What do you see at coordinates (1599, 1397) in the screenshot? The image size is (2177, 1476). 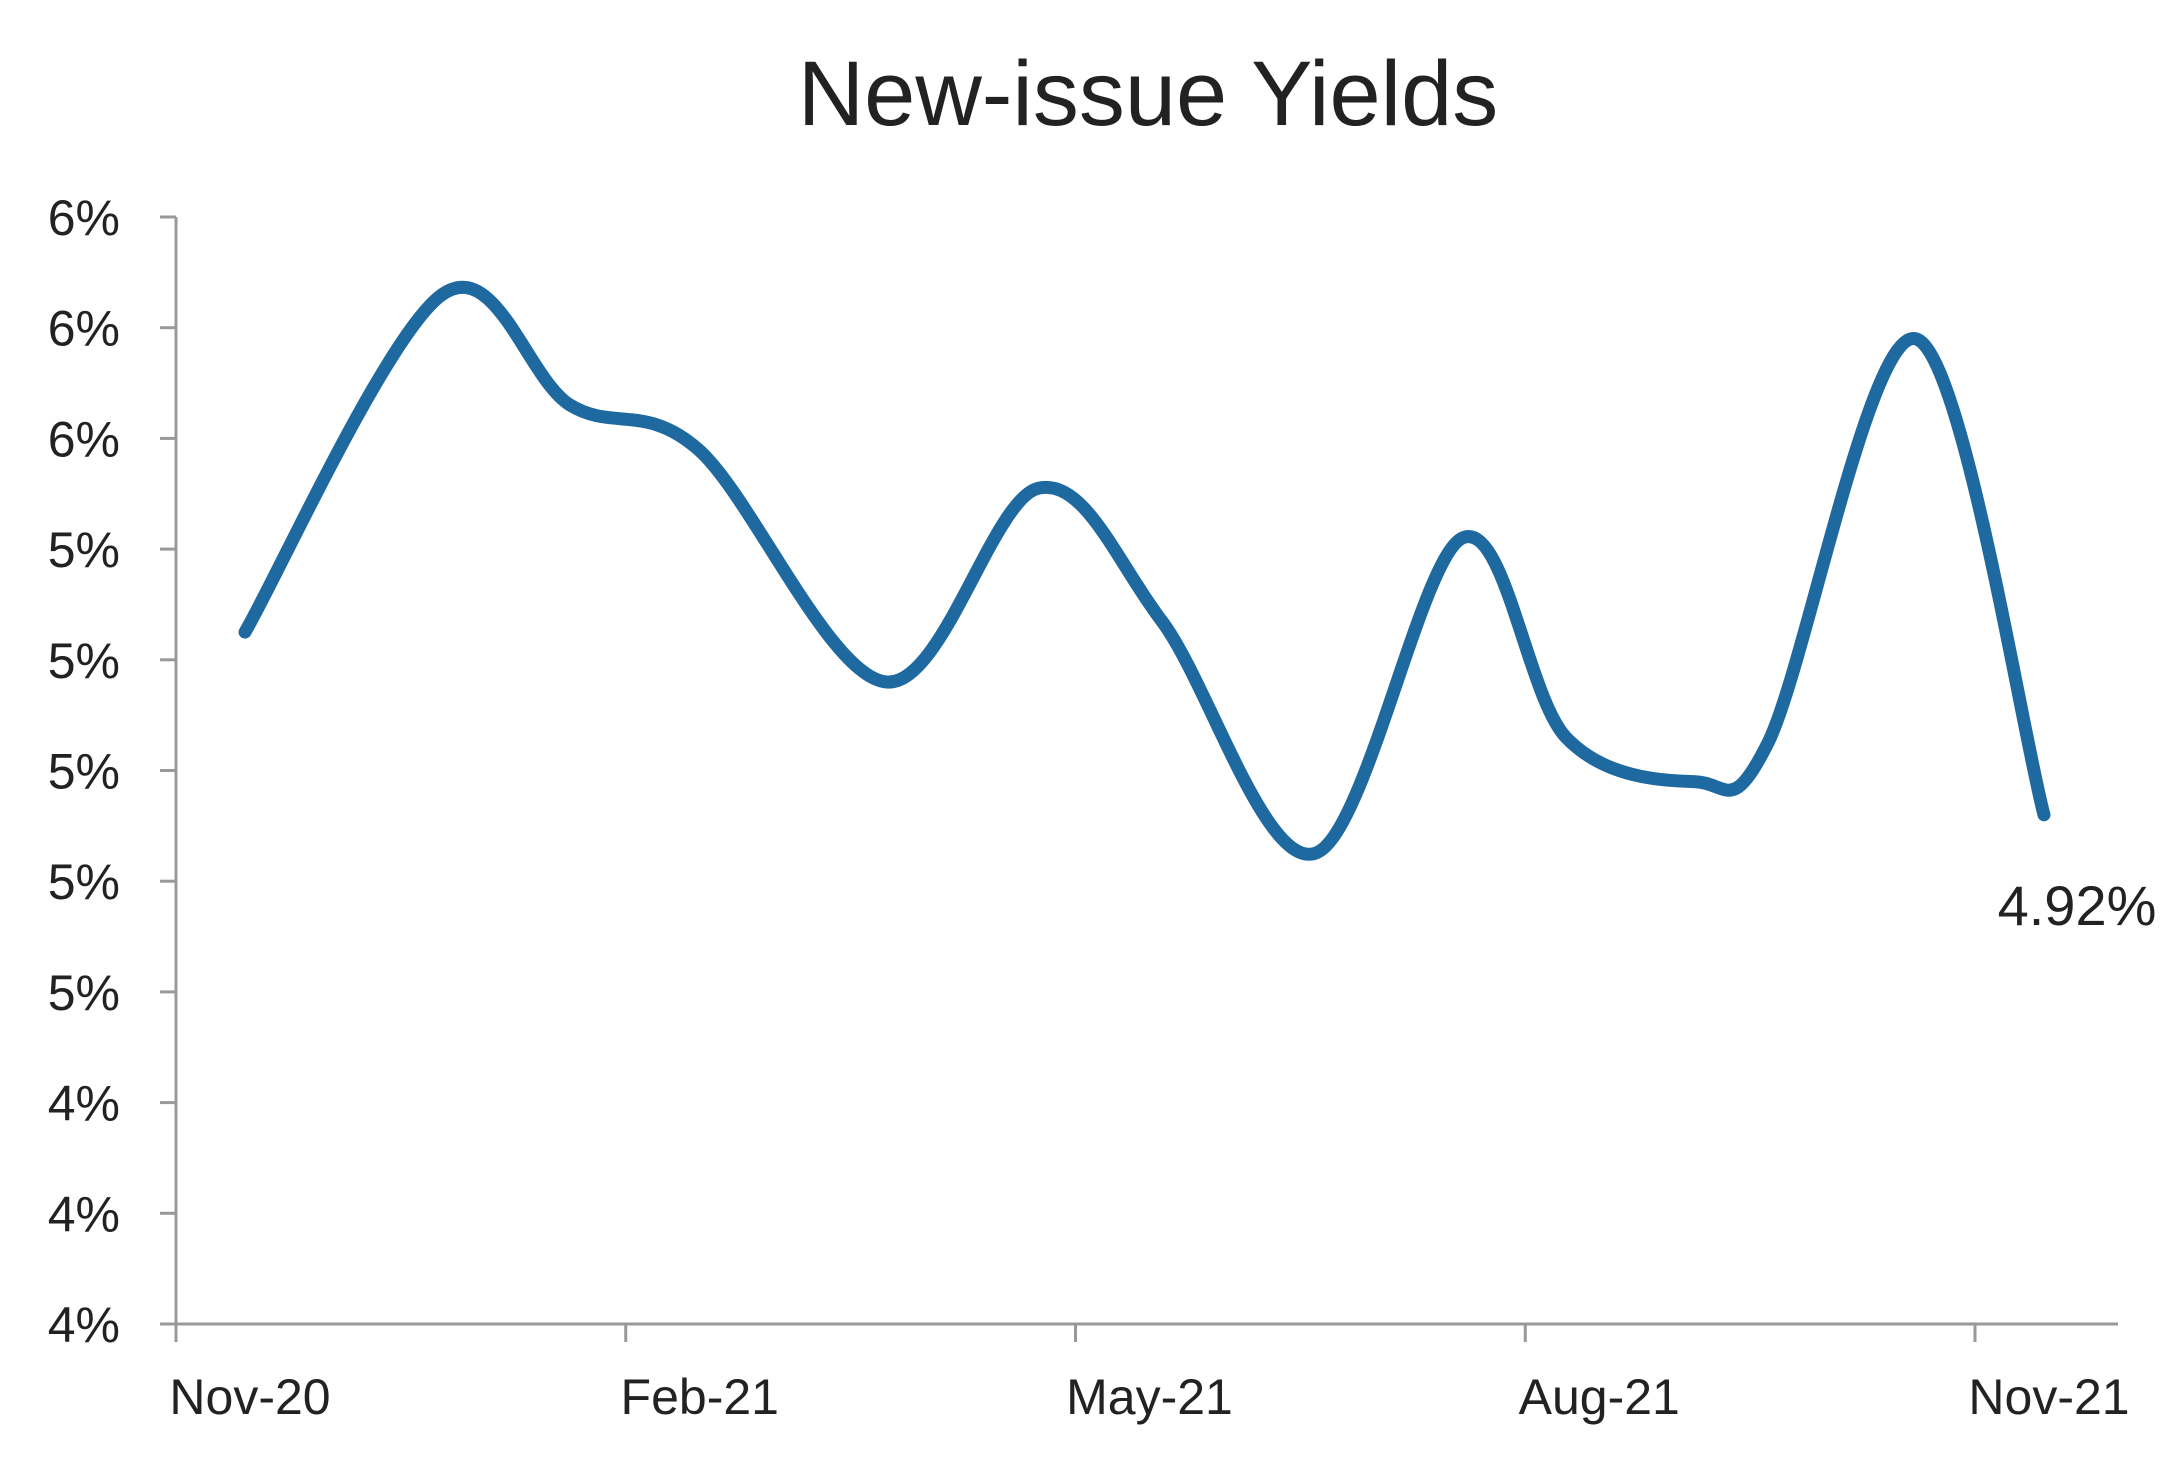 I see `x-tick-label: Aug-21` at bounding box center [1599, 1397].